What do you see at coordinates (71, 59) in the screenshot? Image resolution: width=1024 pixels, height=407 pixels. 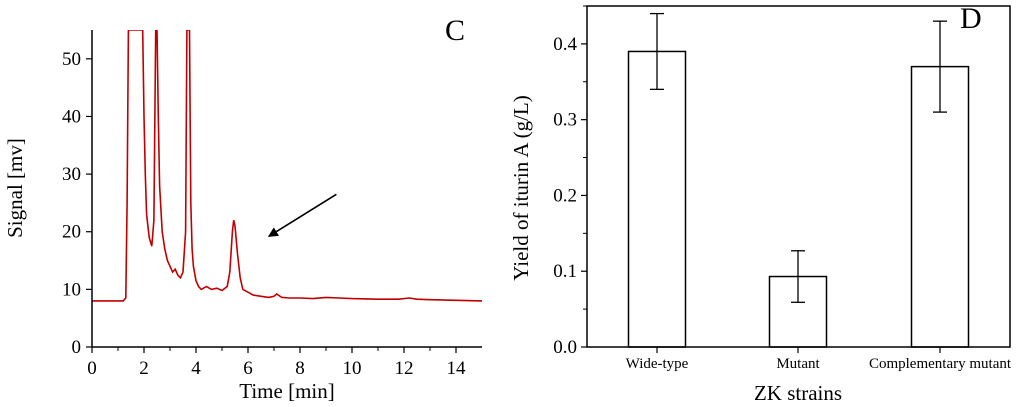 I see `y-tick-label: 50` at bounding box center [71, 59].